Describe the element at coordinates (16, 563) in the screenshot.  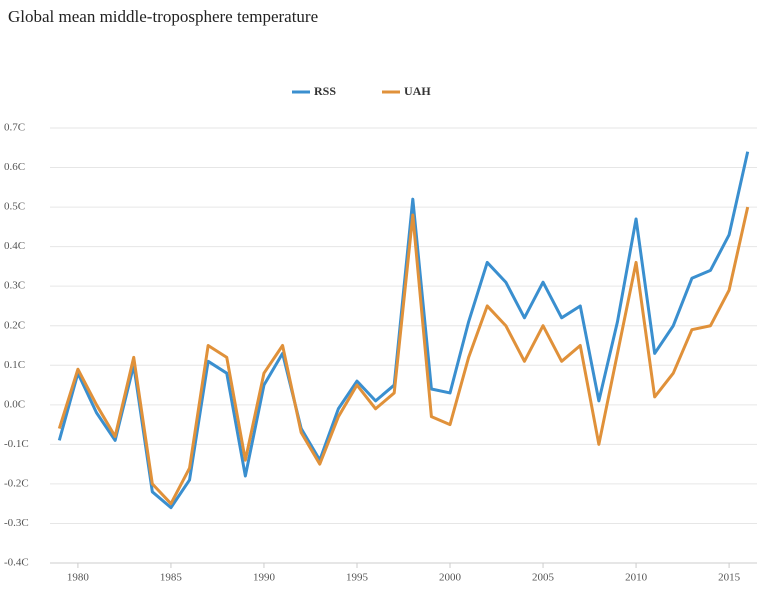
I see `y-tick-label: -0.4C` at that location.